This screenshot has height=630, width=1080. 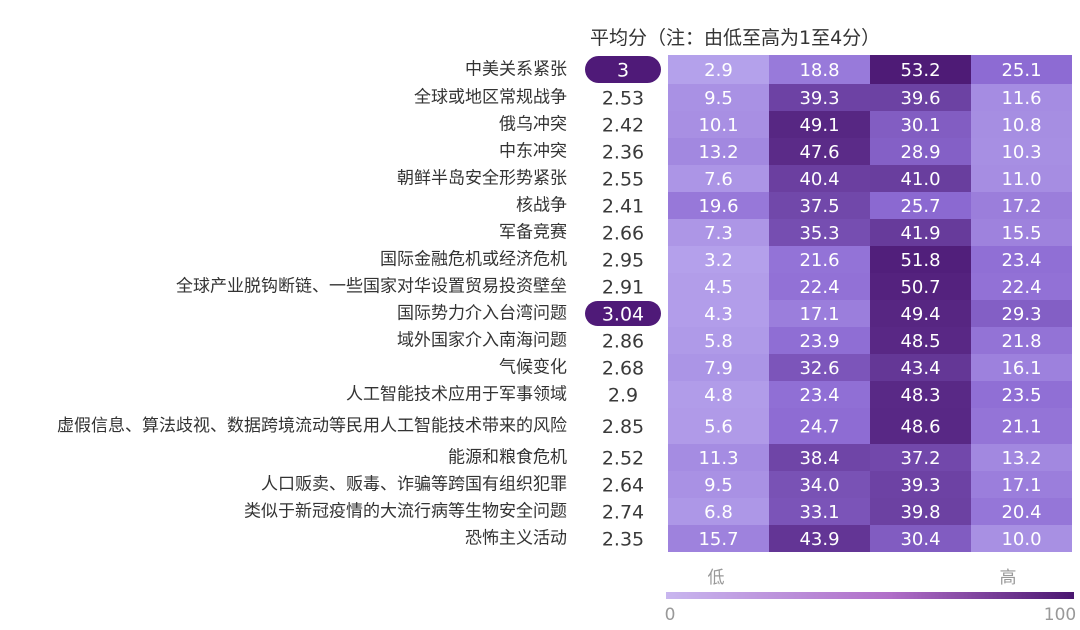 What do you see at coordinates (819, 458) in the screenshot?
I see `heatmap-cell-value: 38.4` at bounding box center [819, 458].